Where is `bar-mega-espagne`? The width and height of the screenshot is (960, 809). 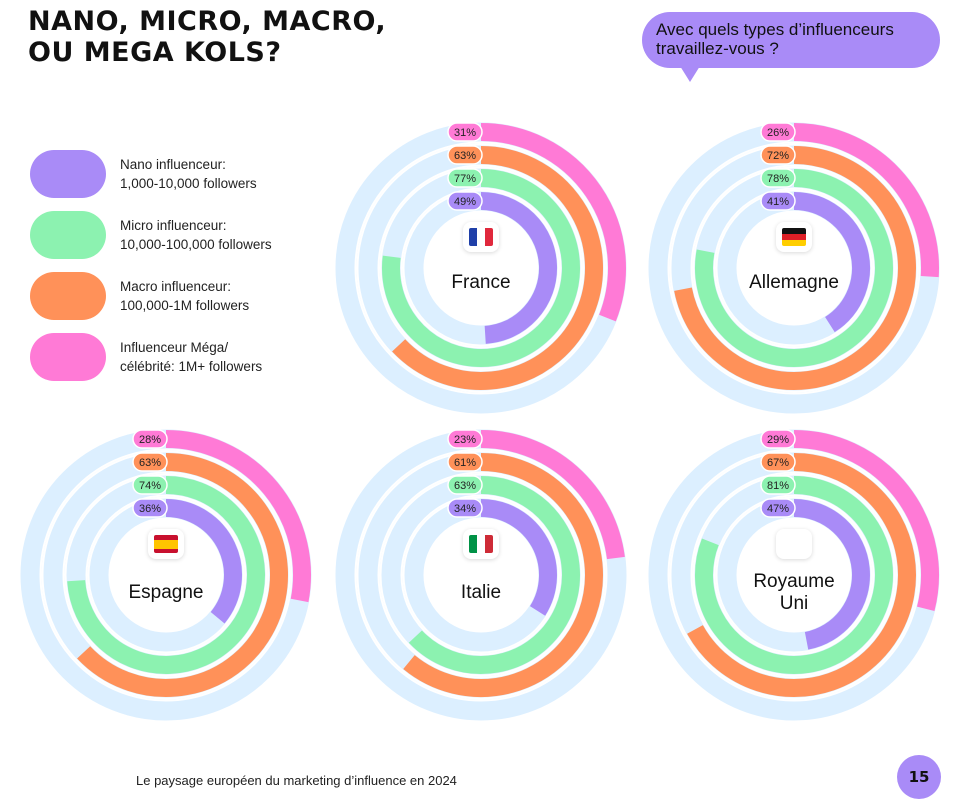
bar-mega-espagne is located at coordinates (238, 516).